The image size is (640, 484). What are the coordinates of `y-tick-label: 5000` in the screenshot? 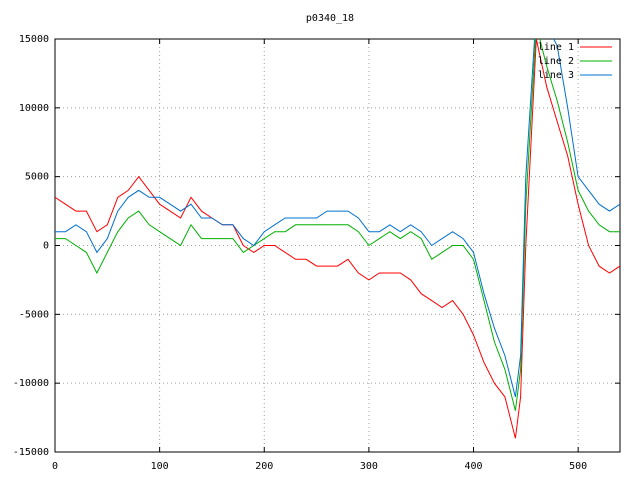 It's located at (37, 177).